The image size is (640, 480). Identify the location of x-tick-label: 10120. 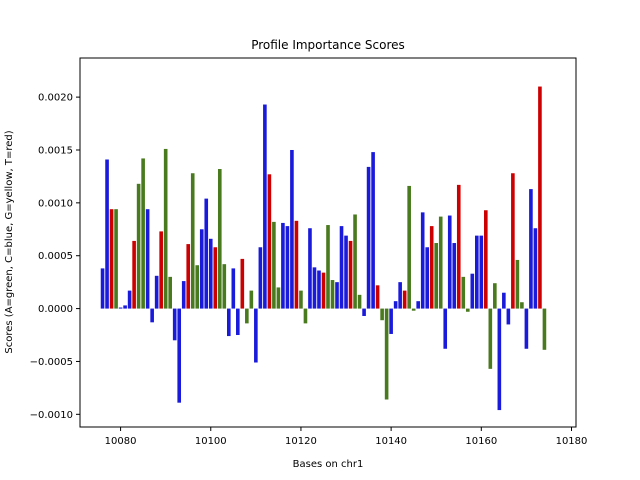
(301, 441).